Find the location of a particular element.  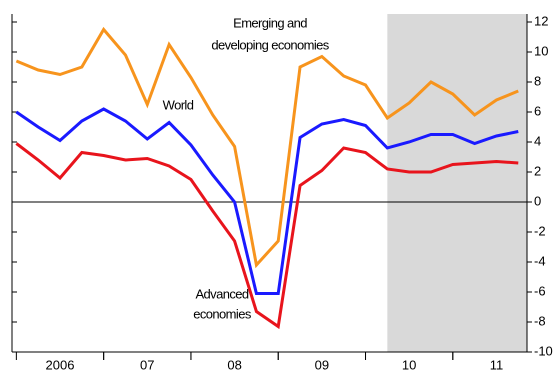

y-tick-label: 10 is located at coordinates (541, 50).